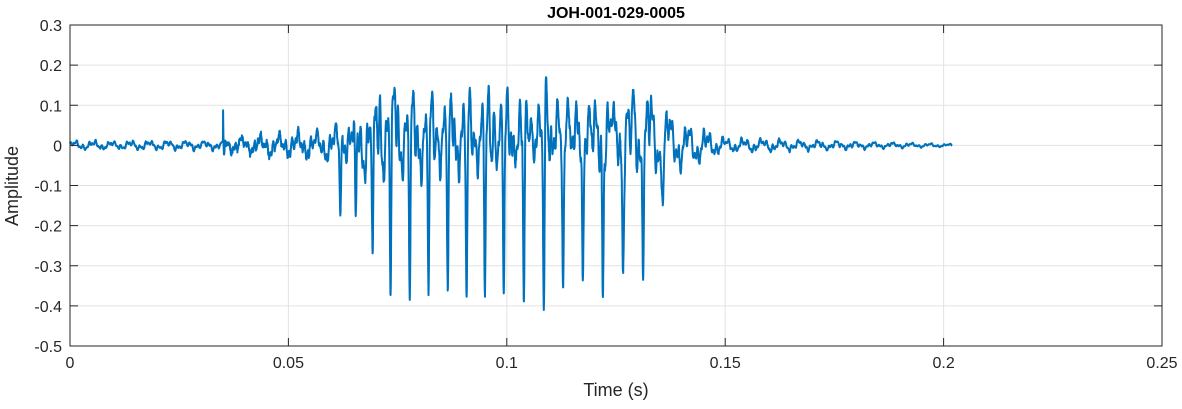  Describe the element at coordinates (507, 363) in the screenshot. I see `x-tick-label: 0.1` at that location.